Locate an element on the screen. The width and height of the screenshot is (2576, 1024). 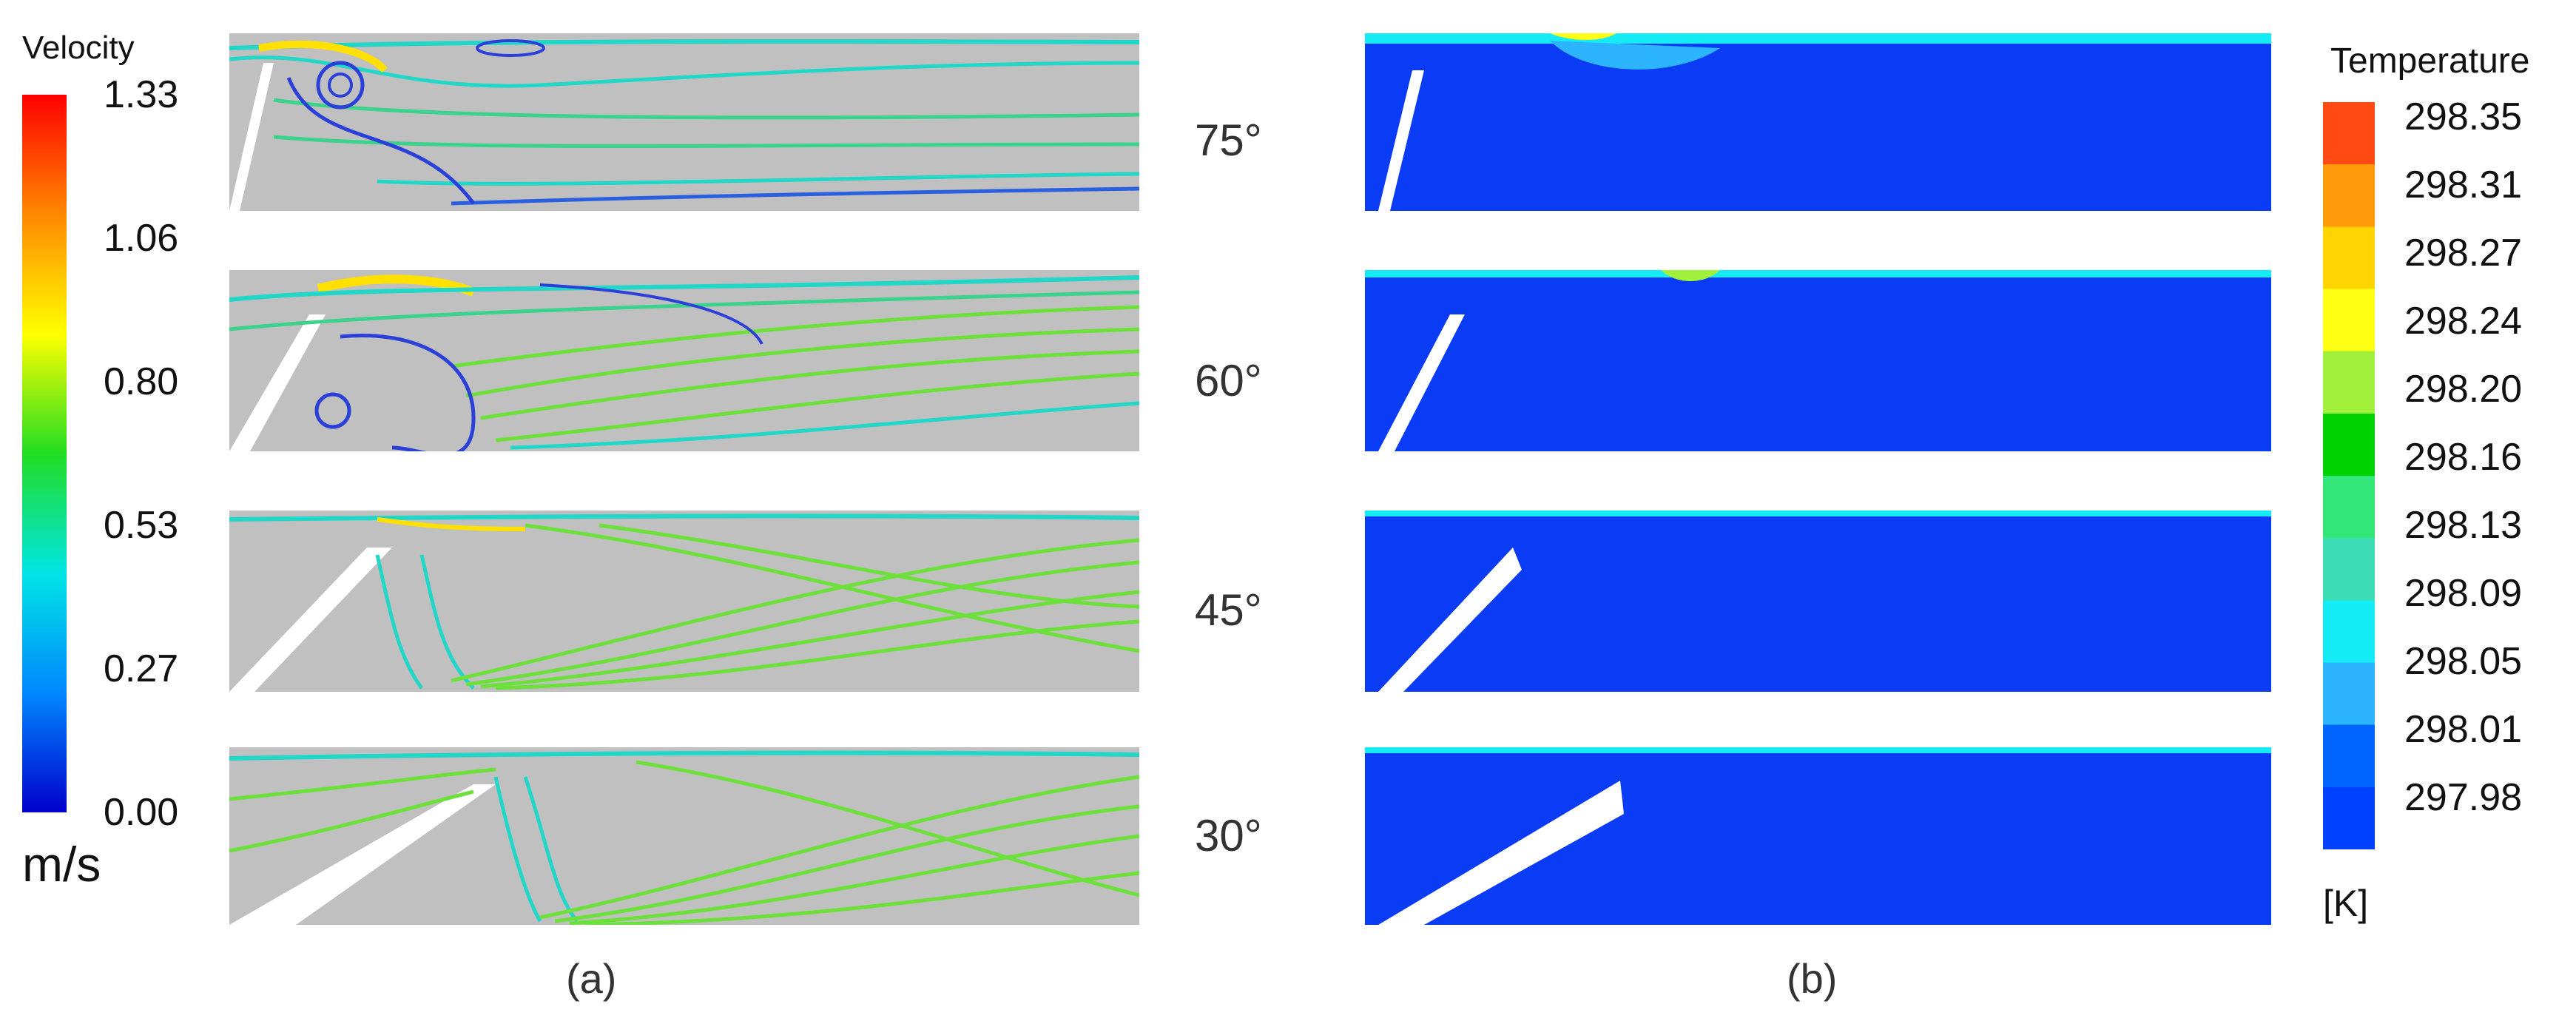
angle-label: 30° is located at coordinates (1228, 835).